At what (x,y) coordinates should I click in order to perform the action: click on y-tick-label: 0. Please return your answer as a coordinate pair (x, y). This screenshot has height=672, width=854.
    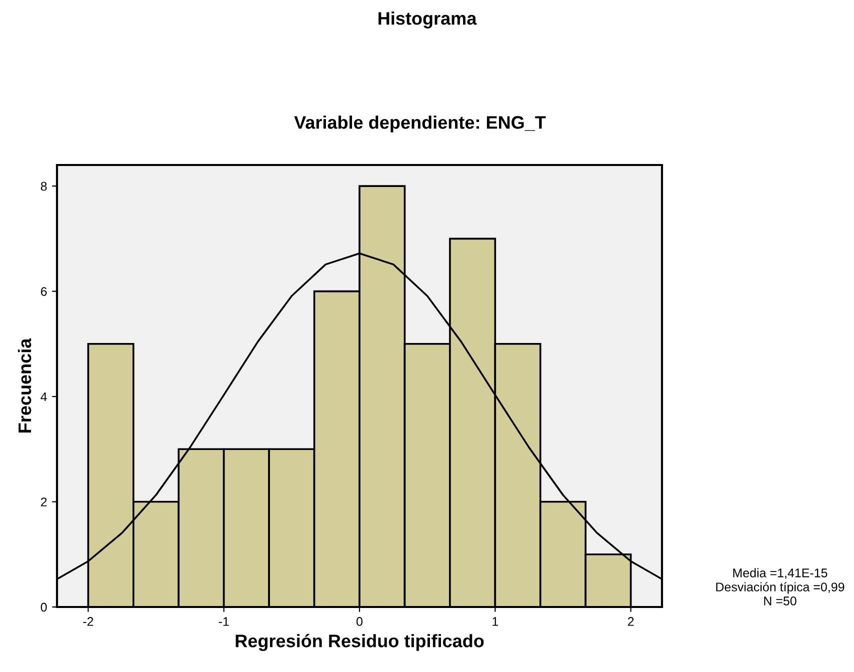
    Looking at the image, I should click on (43, 607).